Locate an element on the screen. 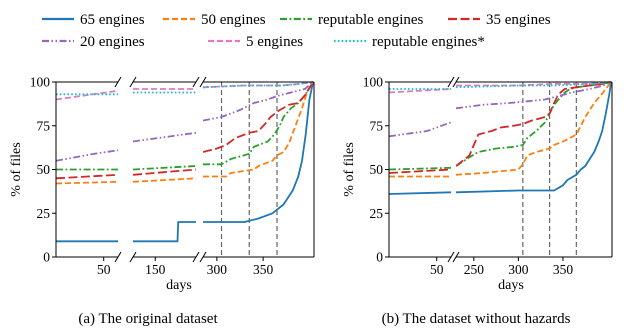 The image size is (629, 332). legend-label: reputable engines is located at coordinates (371, 20).